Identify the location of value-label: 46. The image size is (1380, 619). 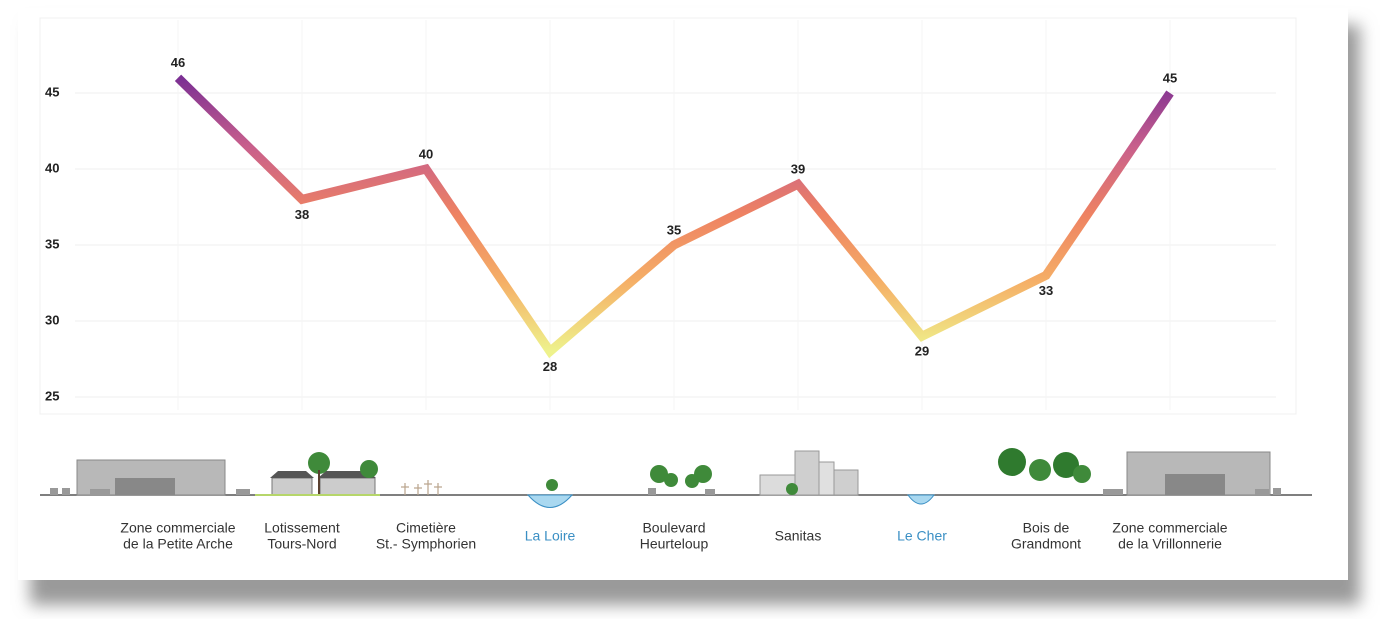
(178, 62).